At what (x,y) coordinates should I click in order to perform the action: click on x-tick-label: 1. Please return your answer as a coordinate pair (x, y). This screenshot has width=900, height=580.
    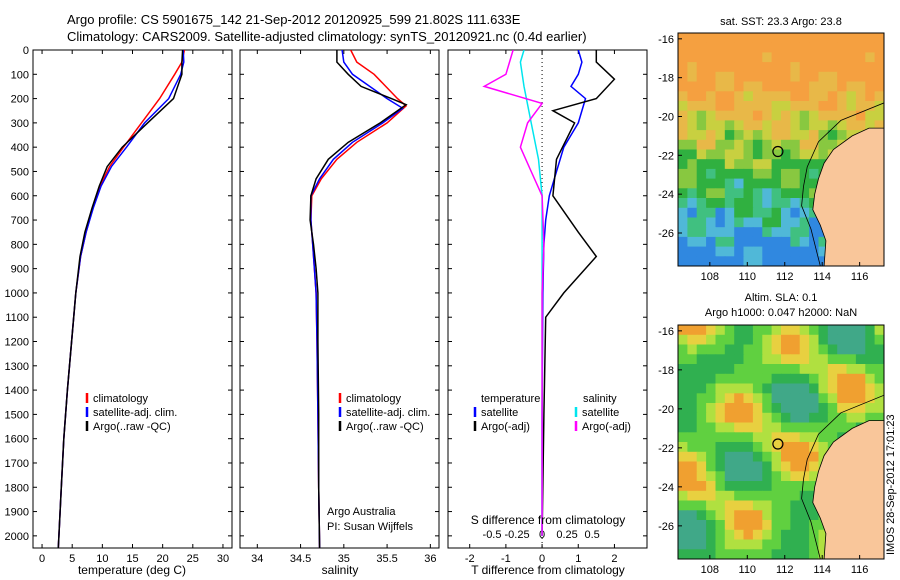
    Looking at the image, I should click on (578, 559).